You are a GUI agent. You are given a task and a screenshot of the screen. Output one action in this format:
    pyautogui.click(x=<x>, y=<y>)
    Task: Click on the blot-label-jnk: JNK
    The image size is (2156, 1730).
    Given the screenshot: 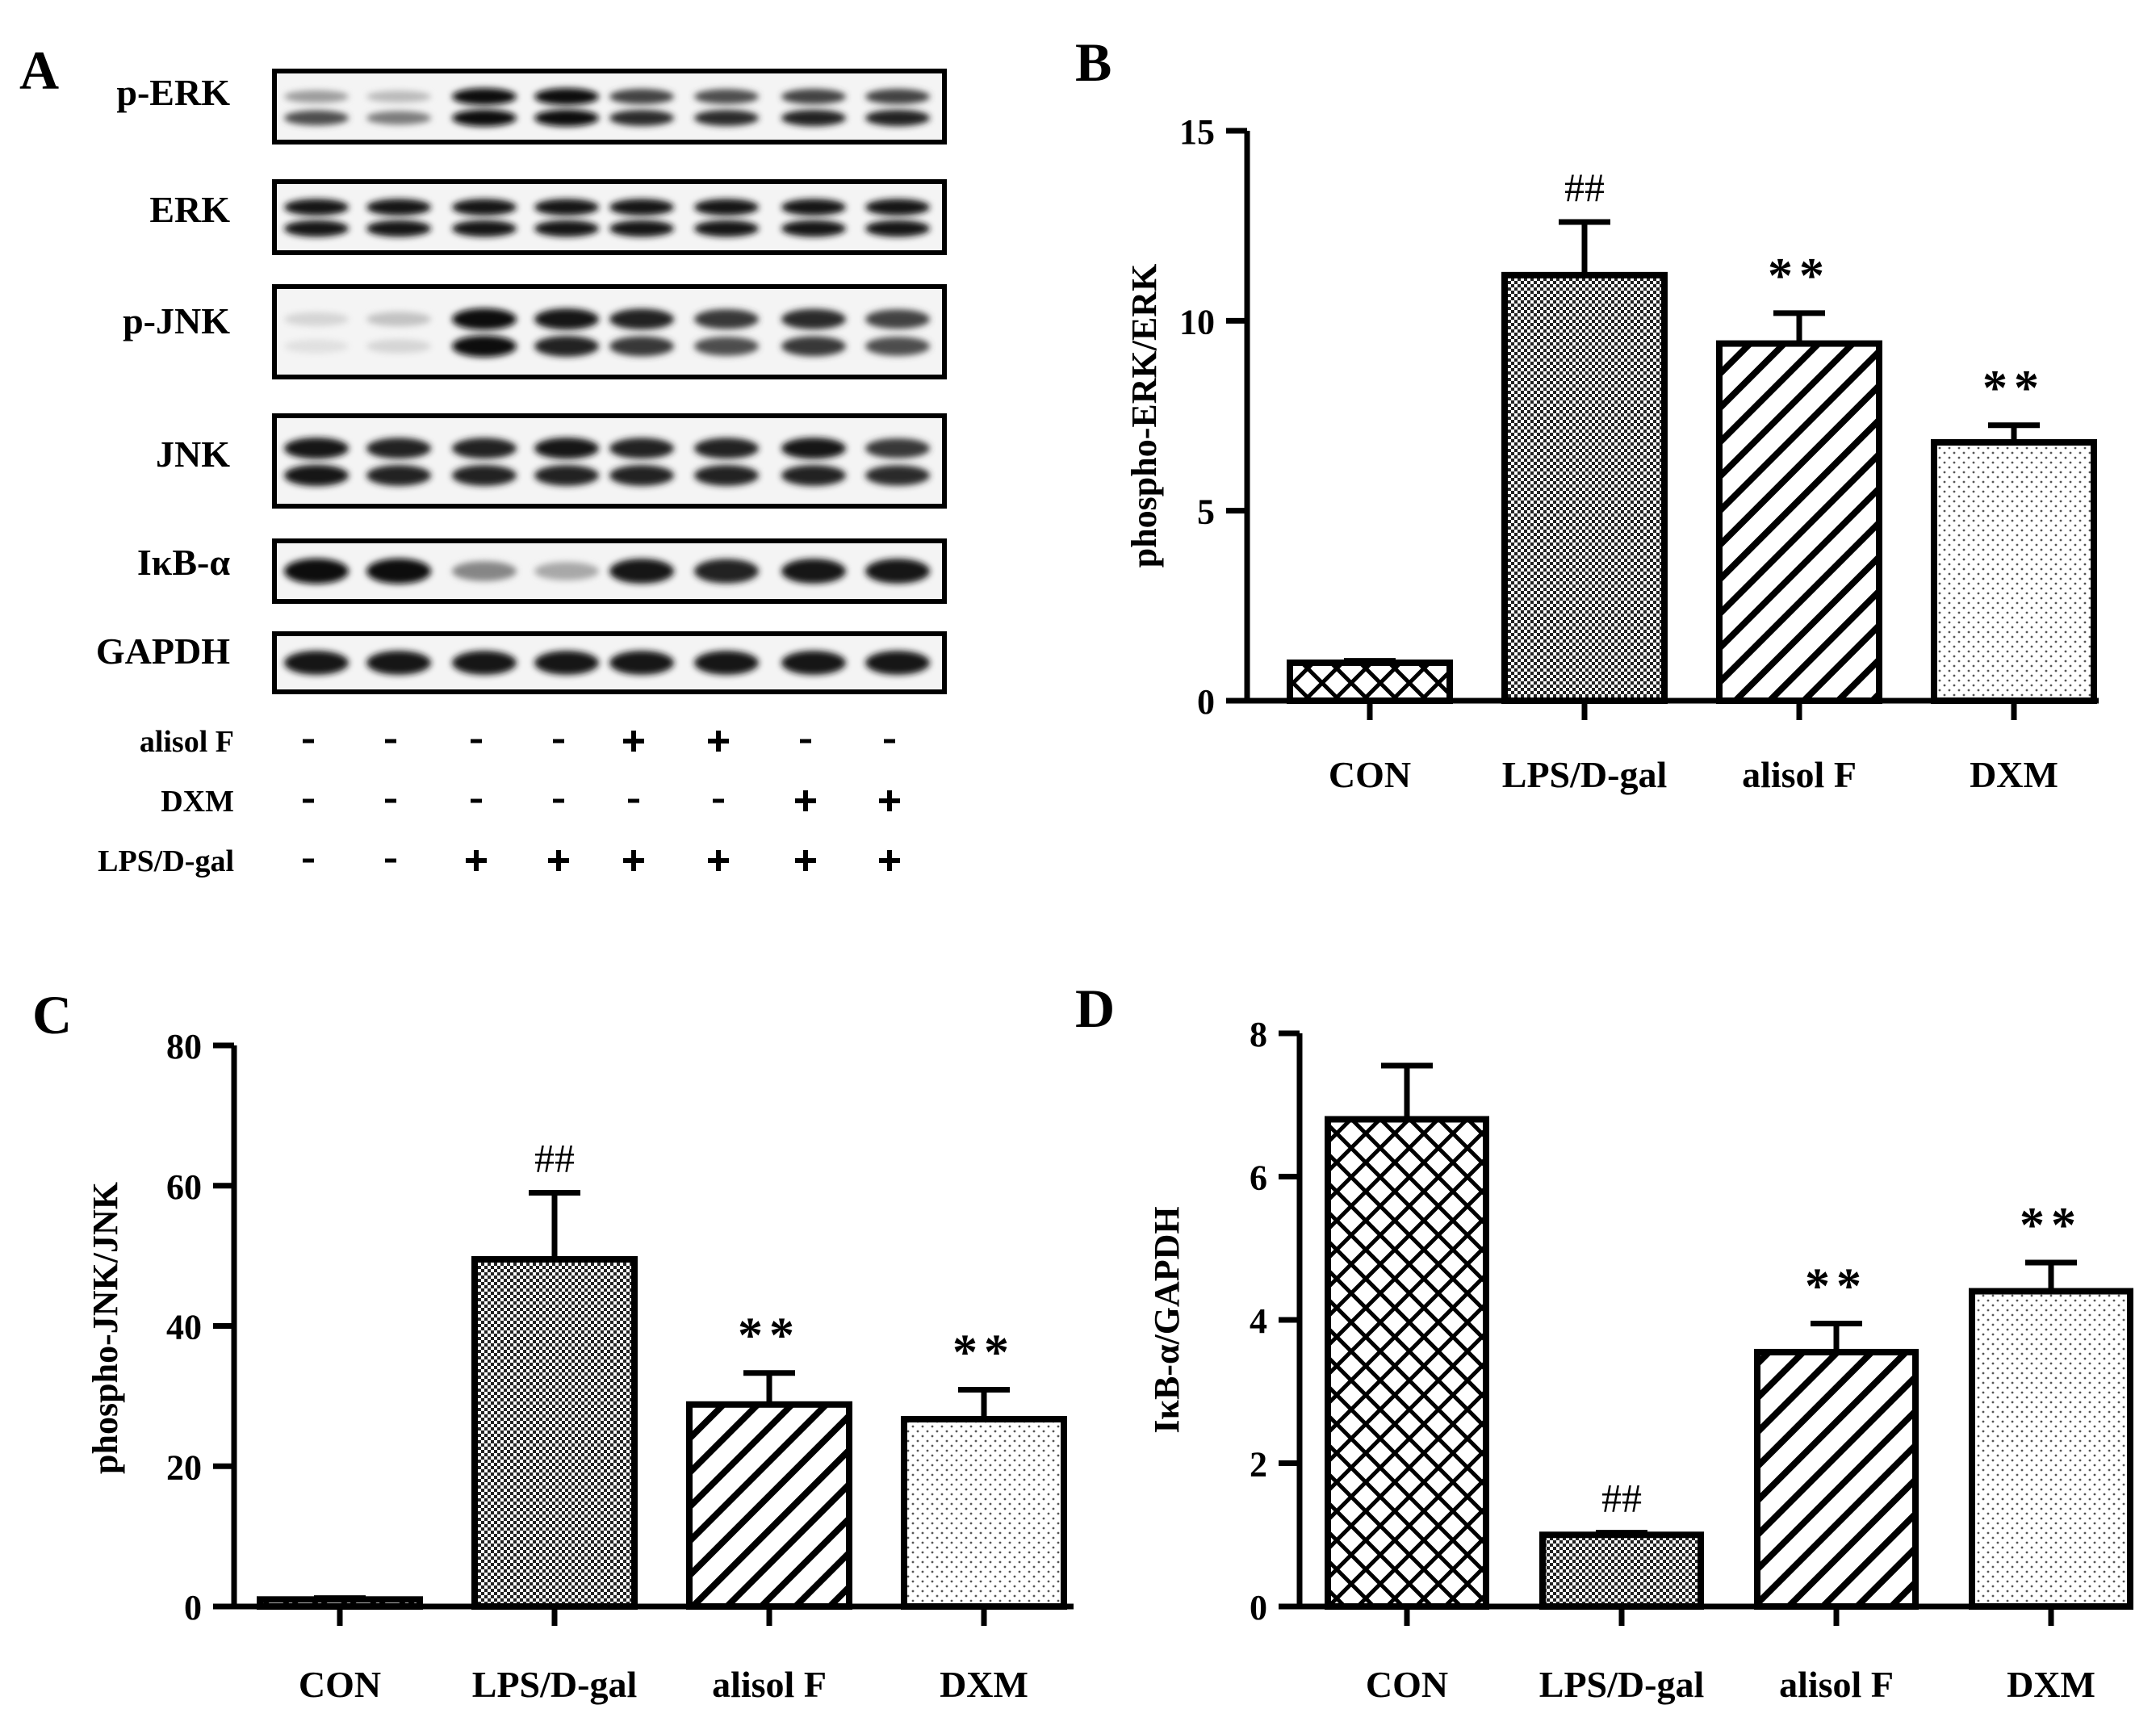 What is the action you would take?
    pyautogui.click(x=193, y=454)
    